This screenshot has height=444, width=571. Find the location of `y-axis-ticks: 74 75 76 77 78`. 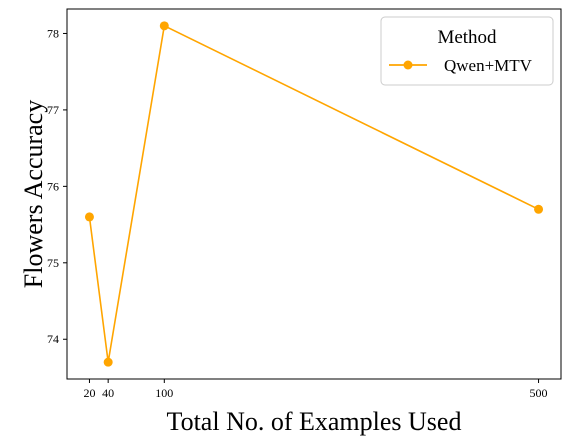

y-axis-ticks: 74 75 76 77 78 is located at coordinates (57, 186).